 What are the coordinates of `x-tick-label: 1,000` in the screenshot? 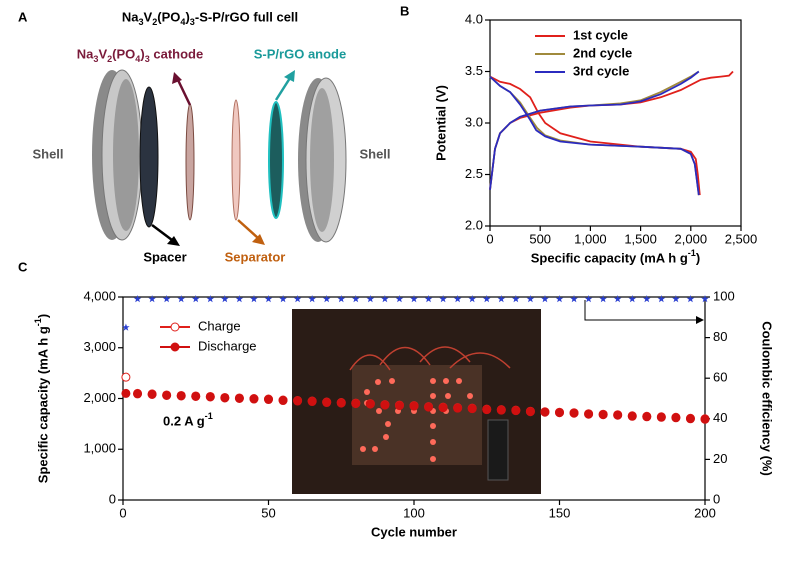 It's located at (590, 238).